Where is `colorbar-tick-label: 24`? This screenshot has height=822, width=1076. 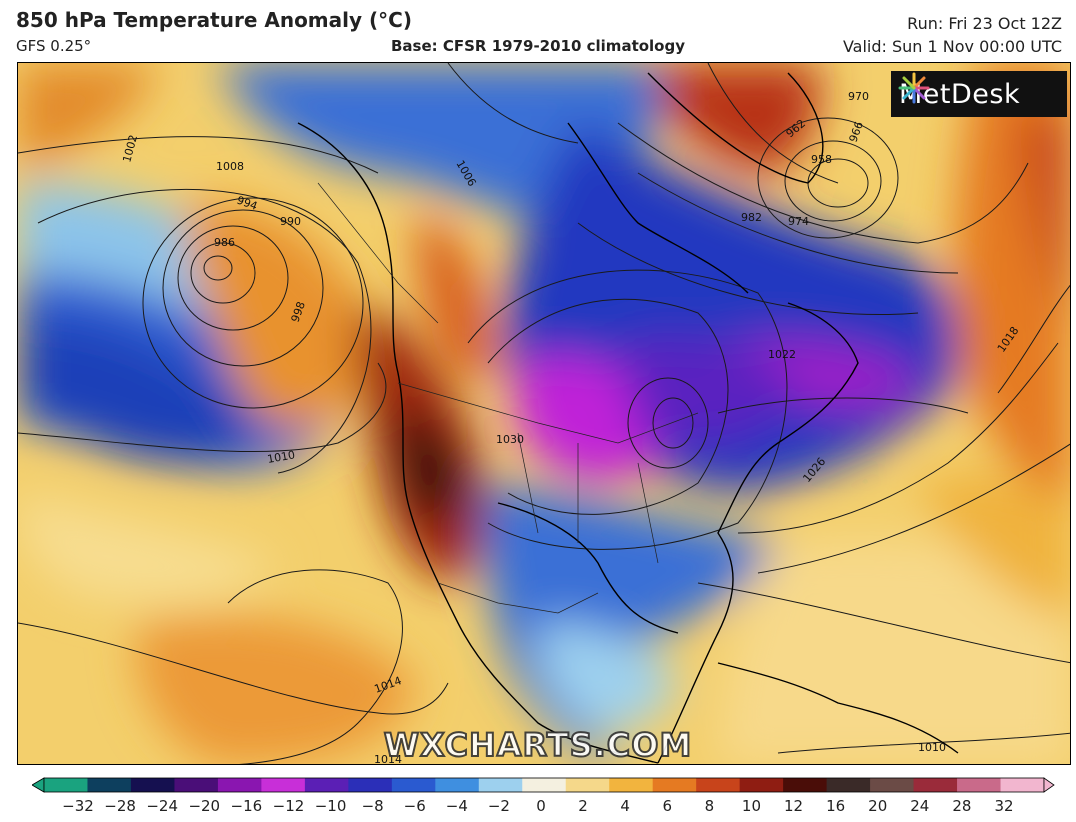
colorbar-tick-label: 24 is located at coordinates (920, 806).